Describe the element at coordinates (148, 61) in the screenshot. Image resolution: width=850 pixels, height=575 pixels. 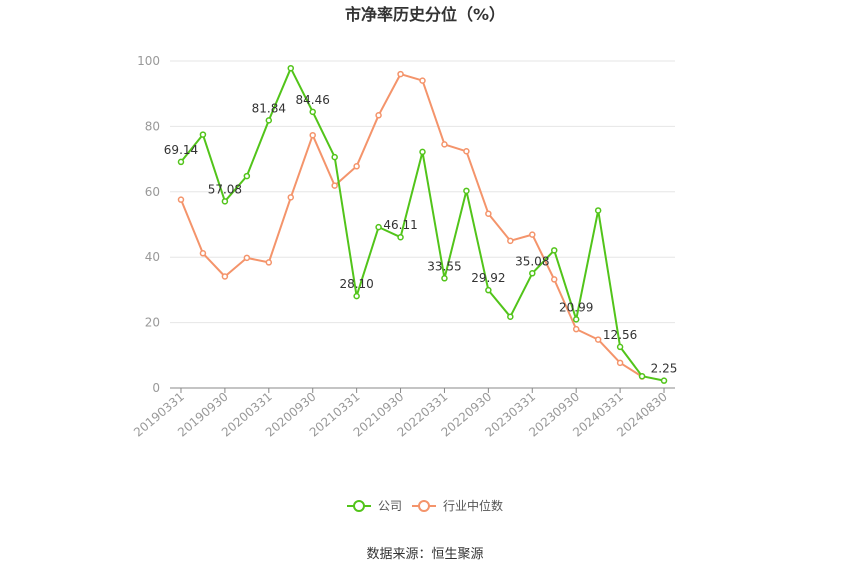
I see `y-tick-label: 100` at that location.